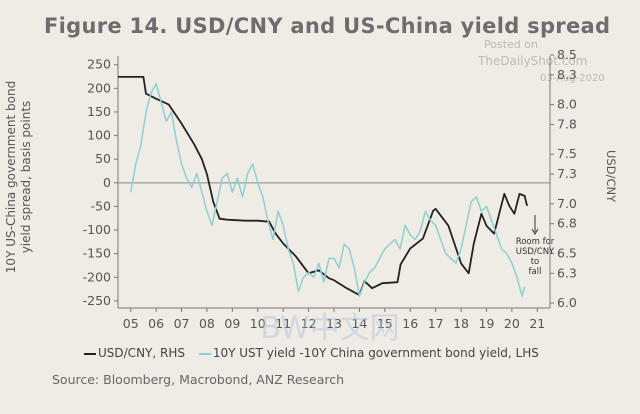  I want to click on x-tick-label: 09, so click(232, 323).